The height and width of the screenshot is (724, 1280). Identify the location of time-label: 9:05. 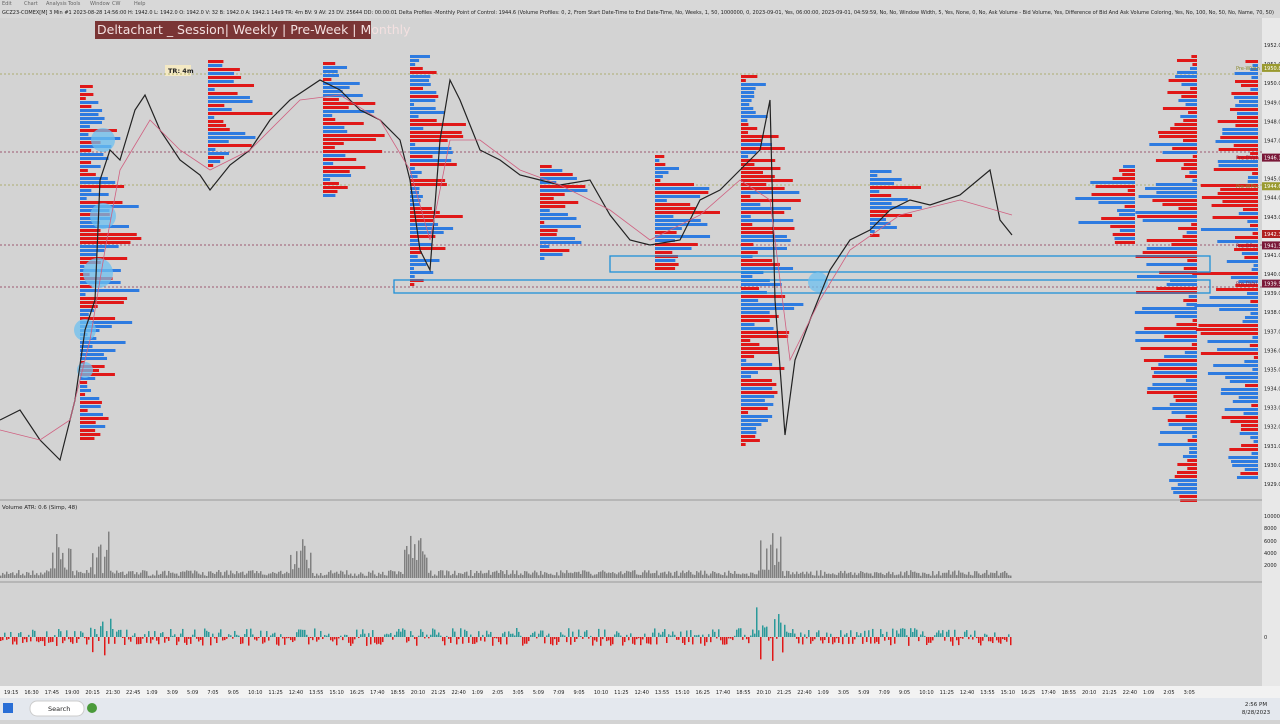
(578, 693).